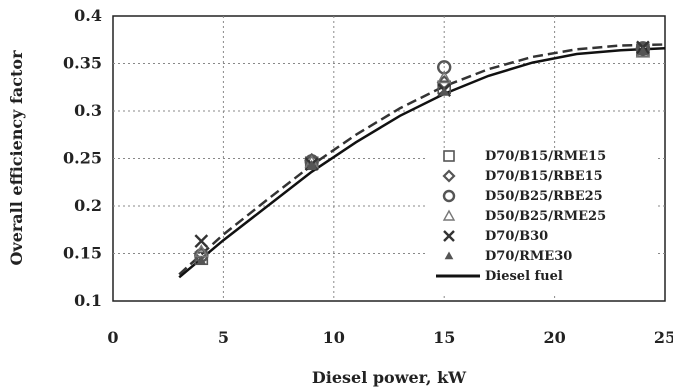  What do you see at coordinates (554, 337) in the screenshot?
I see `x-tick-label: 20` at bounding box center [554, 337].